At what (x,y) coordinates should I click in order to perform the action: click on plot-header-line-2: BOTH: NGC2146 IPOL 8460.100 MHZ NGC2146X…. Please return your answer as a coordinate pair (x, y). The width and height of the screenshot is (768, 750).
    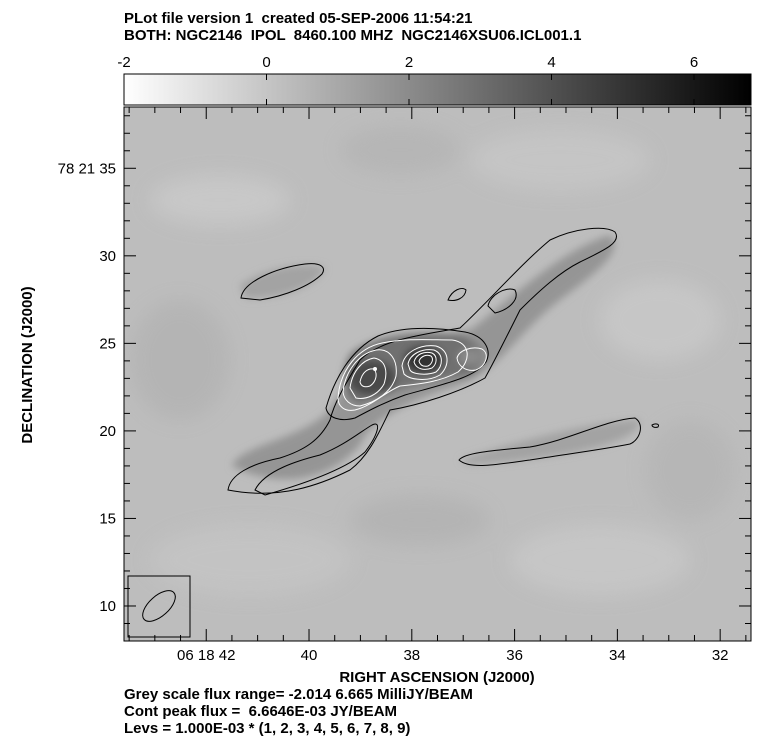
    Looking at the image, I should click on (353, 35).